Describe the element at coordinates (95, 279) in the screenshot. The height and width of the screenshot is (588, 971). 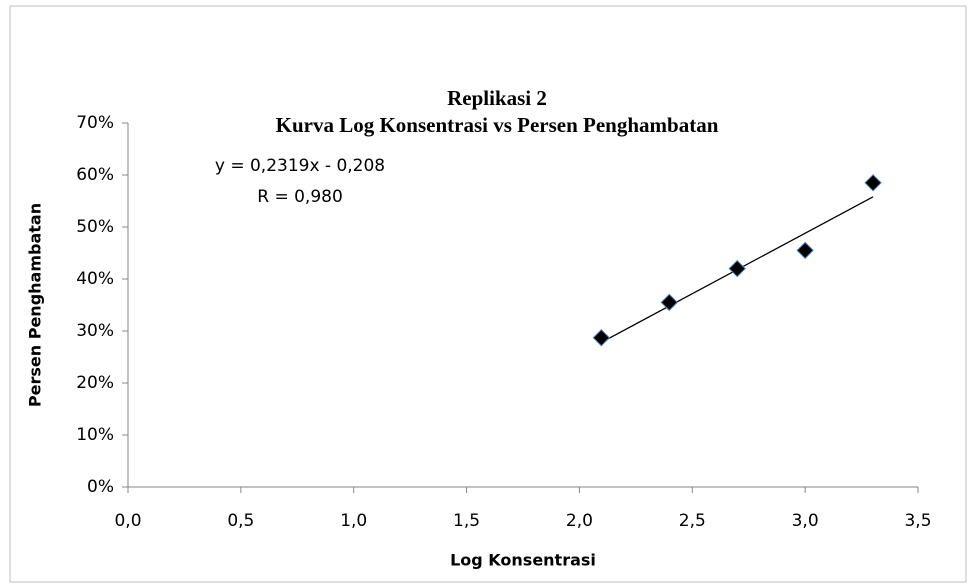
I see `y-tick-label: 40%` at that location.